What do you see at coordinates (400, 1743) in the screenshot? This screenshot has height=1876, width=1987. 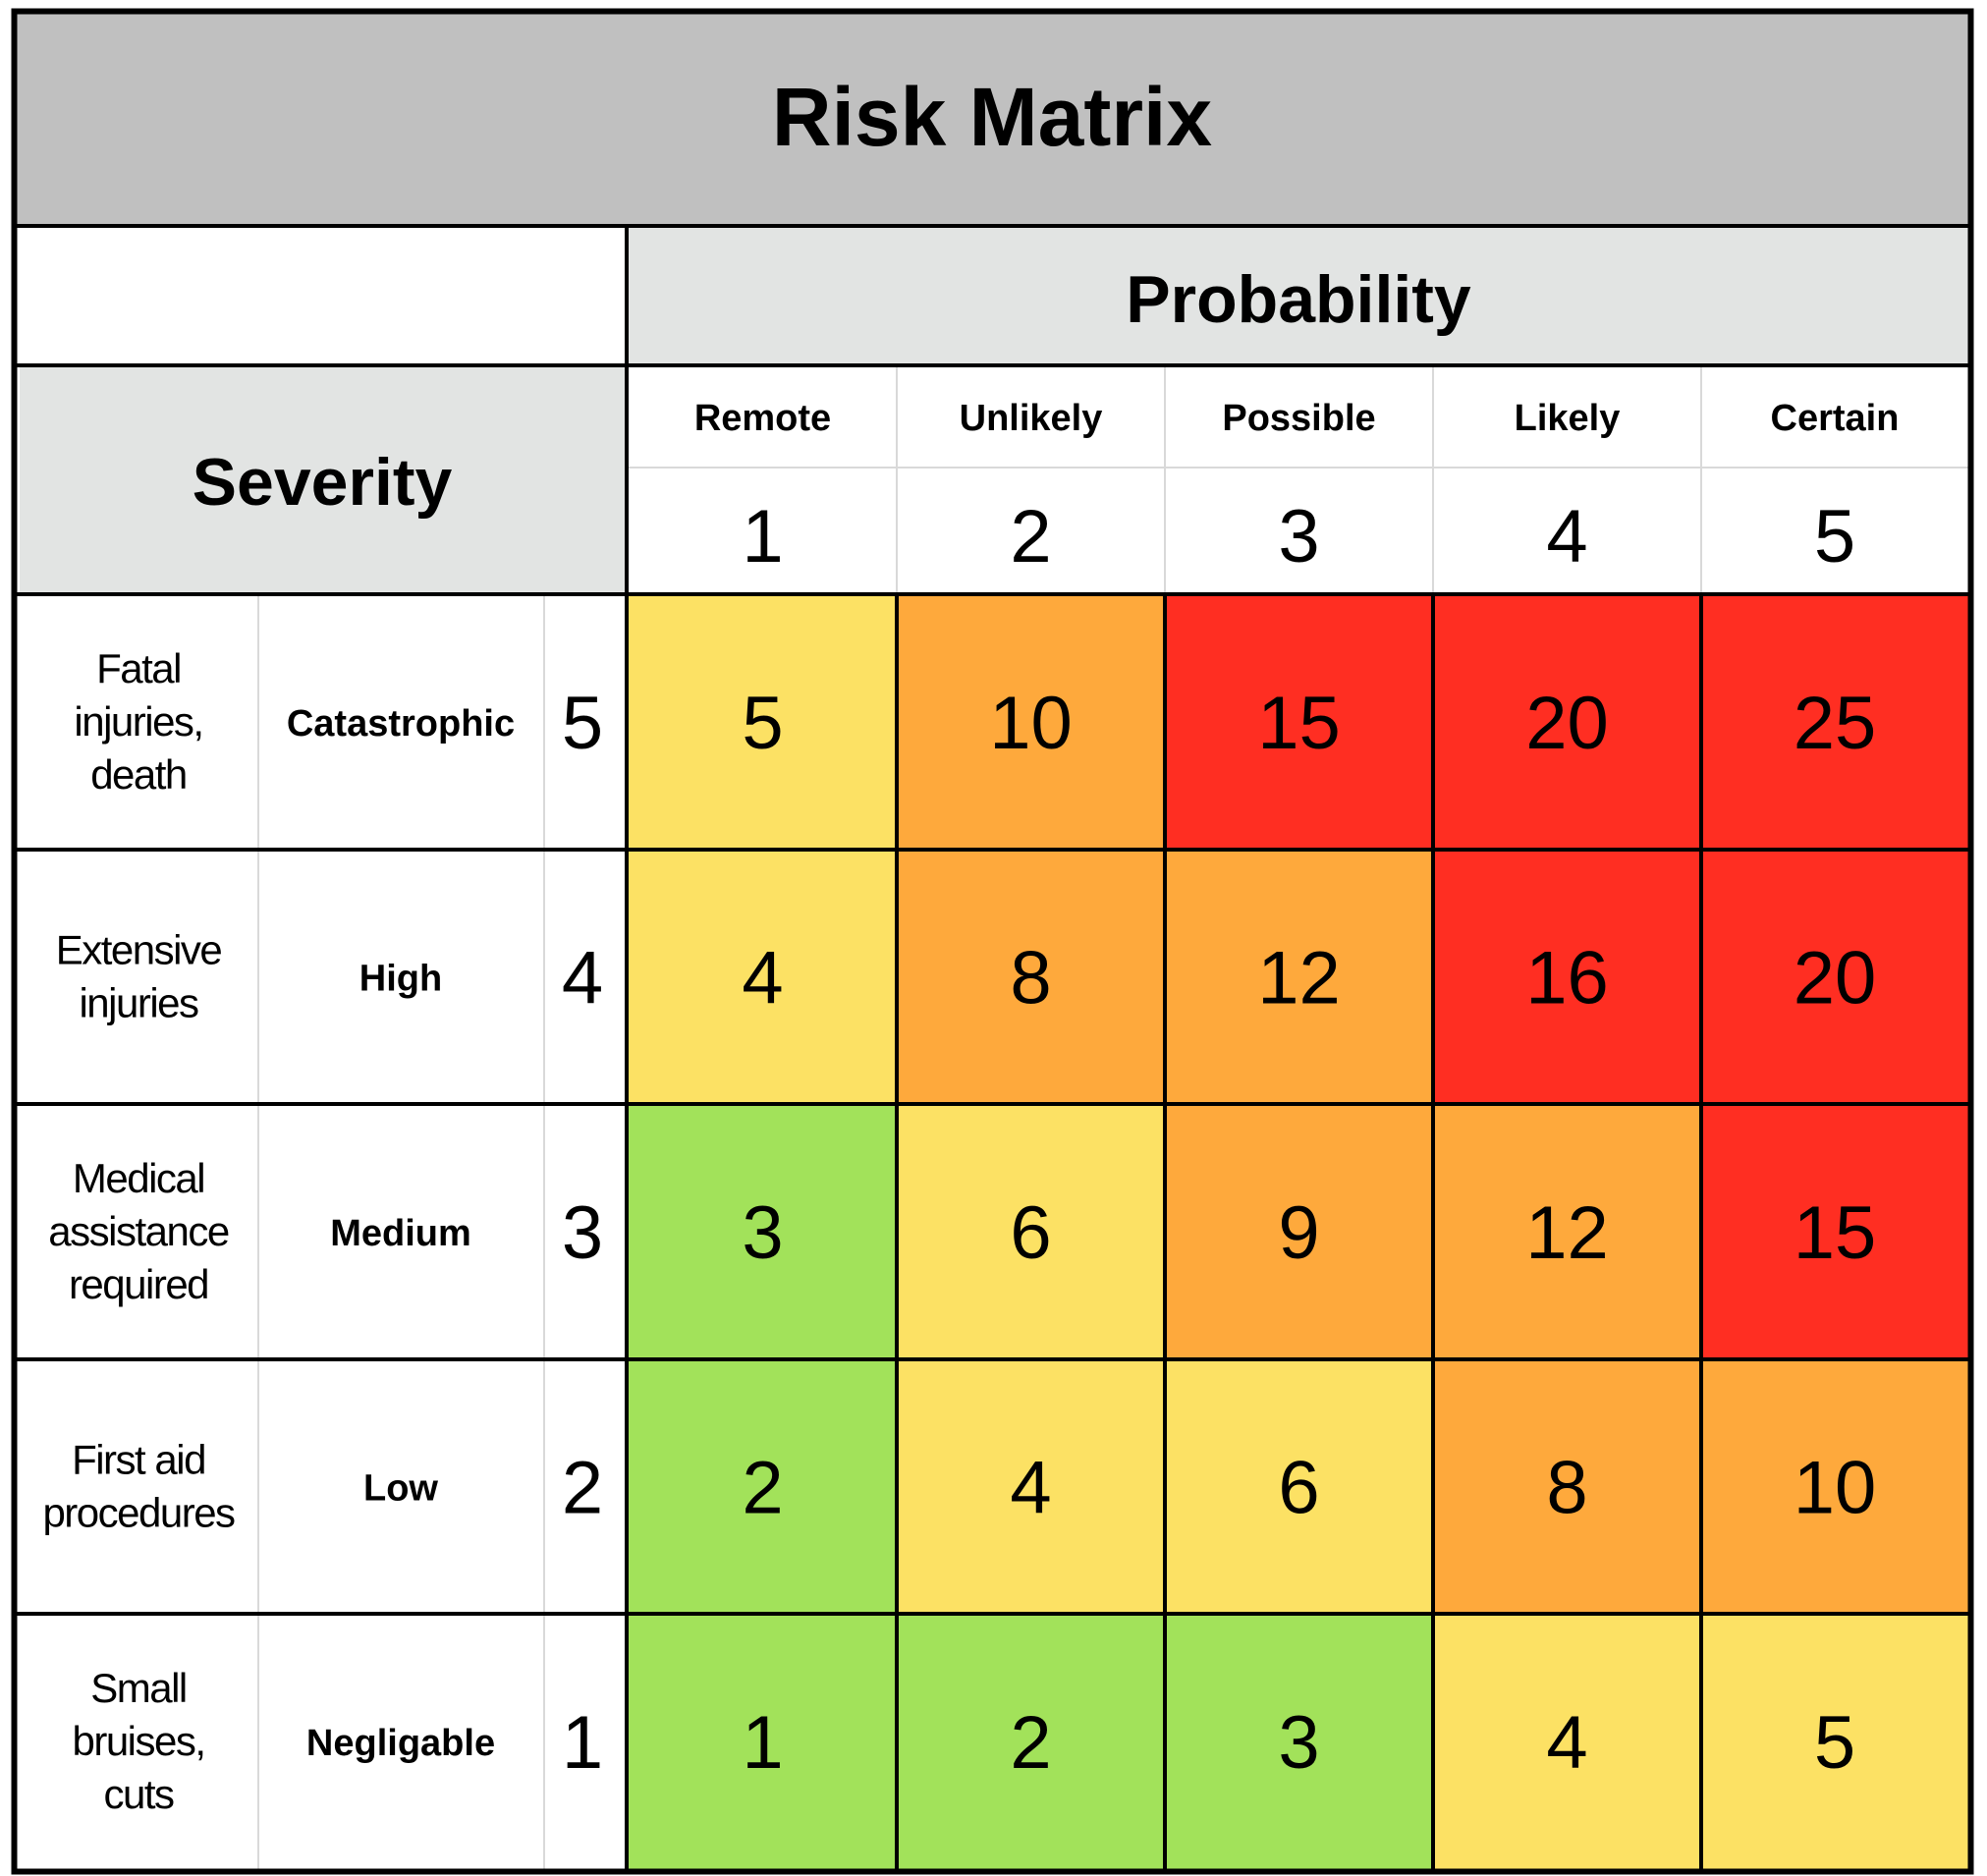 I see `severity-label: Negligable` at bounding box center [400, 1743].